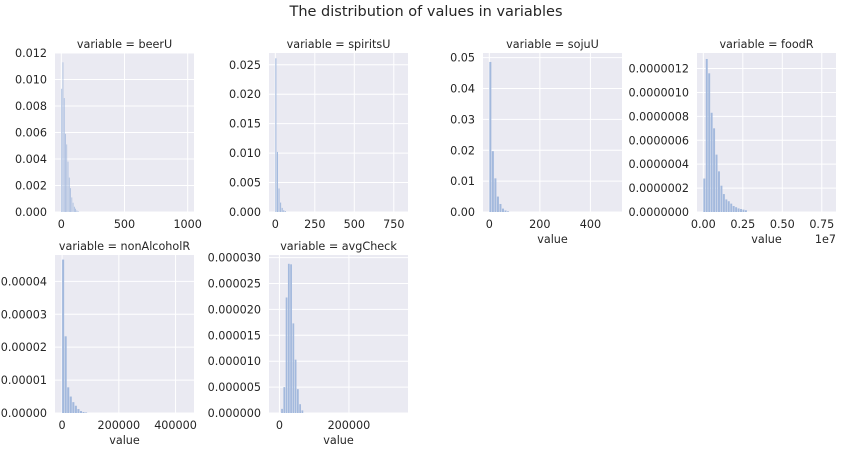 This screenshot has height=455, width=852. I want to click on x-offset-label: 1e7, so click(825, 239).